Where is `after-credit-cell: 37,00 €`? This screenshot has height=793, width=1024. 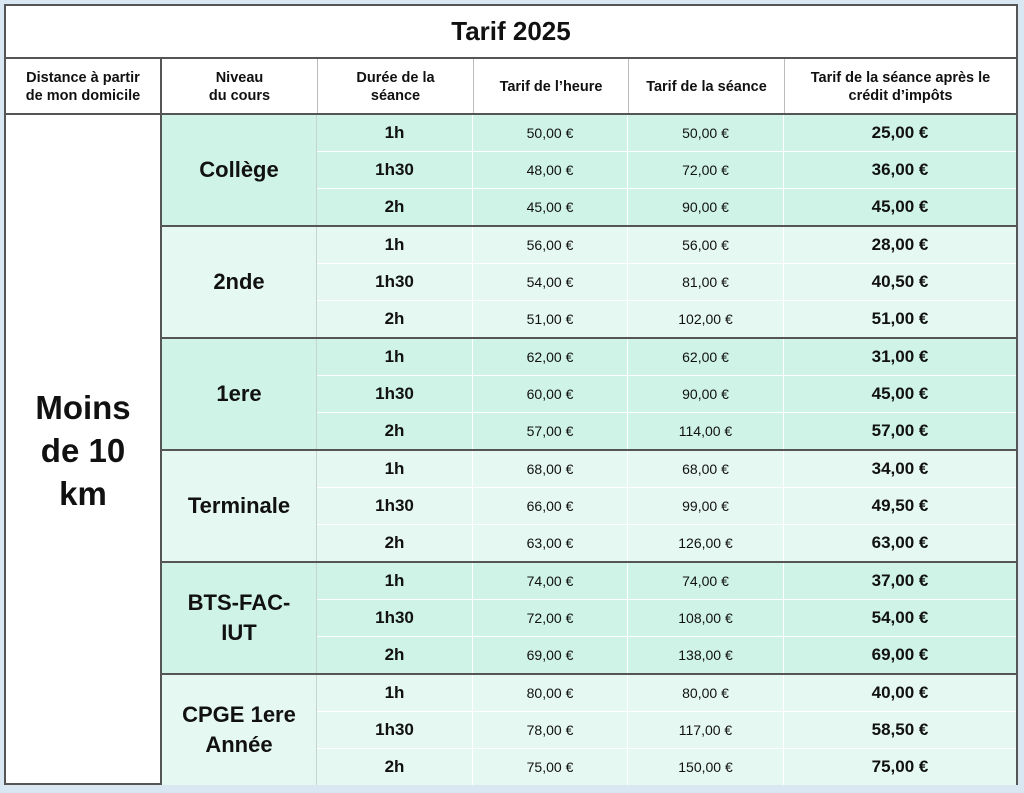
after-credit-cell: 37,00 € is located at coordinates (900, 580).